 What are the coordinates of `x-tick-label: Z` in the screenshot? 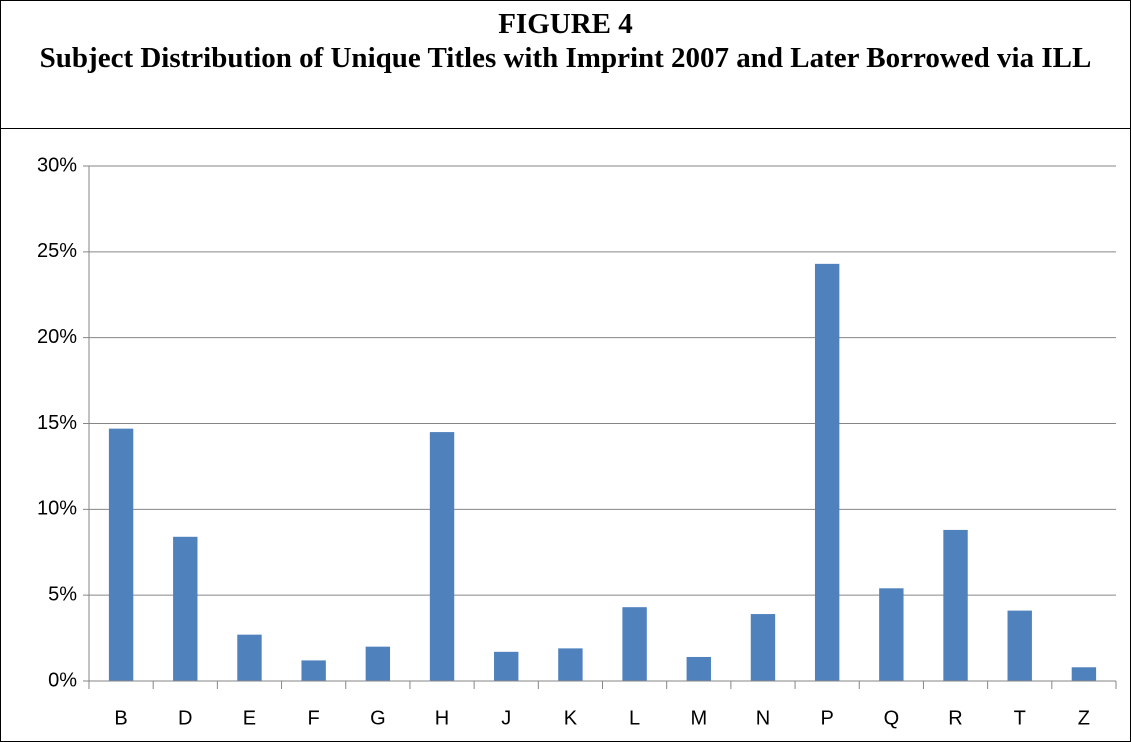 It's located at (1084, 718).